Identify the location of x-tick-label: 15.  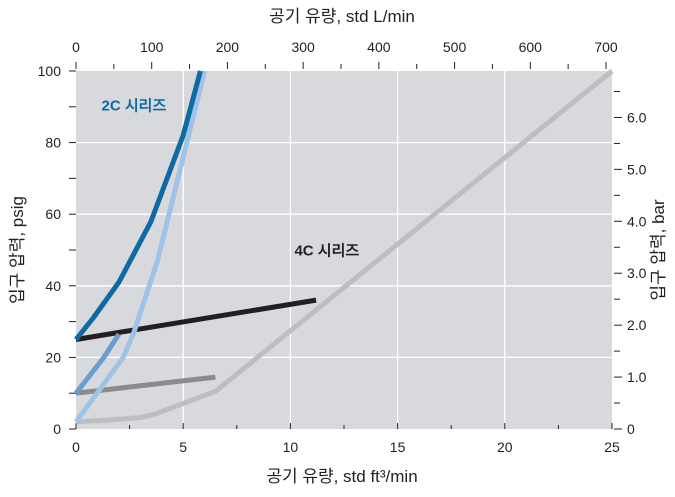
(398, 447).